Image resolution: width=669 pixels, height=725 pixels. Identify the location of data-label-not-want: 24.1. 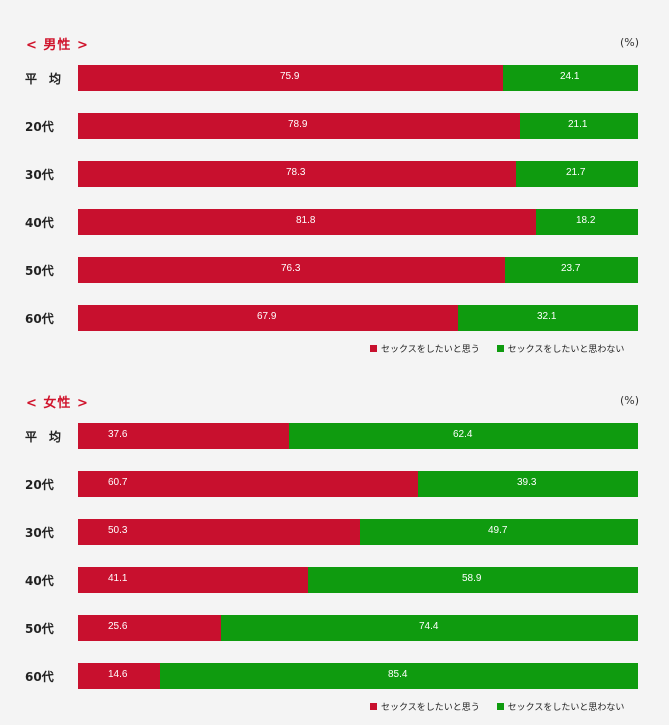
(570, 76).